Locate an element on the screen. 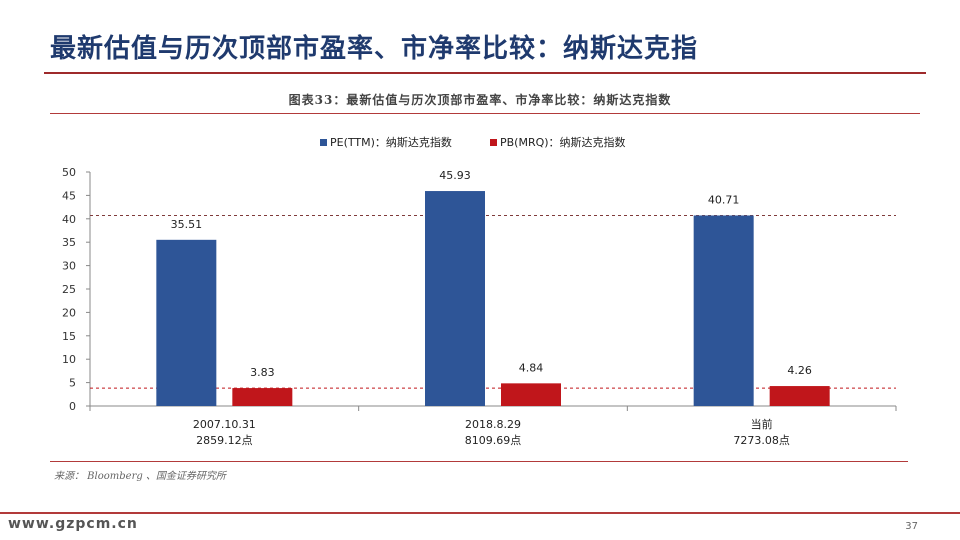 Image resolution: width=960 pixels, height=540 pixels. pb-data-label: 3.83 is located at coordinates (262, 372).